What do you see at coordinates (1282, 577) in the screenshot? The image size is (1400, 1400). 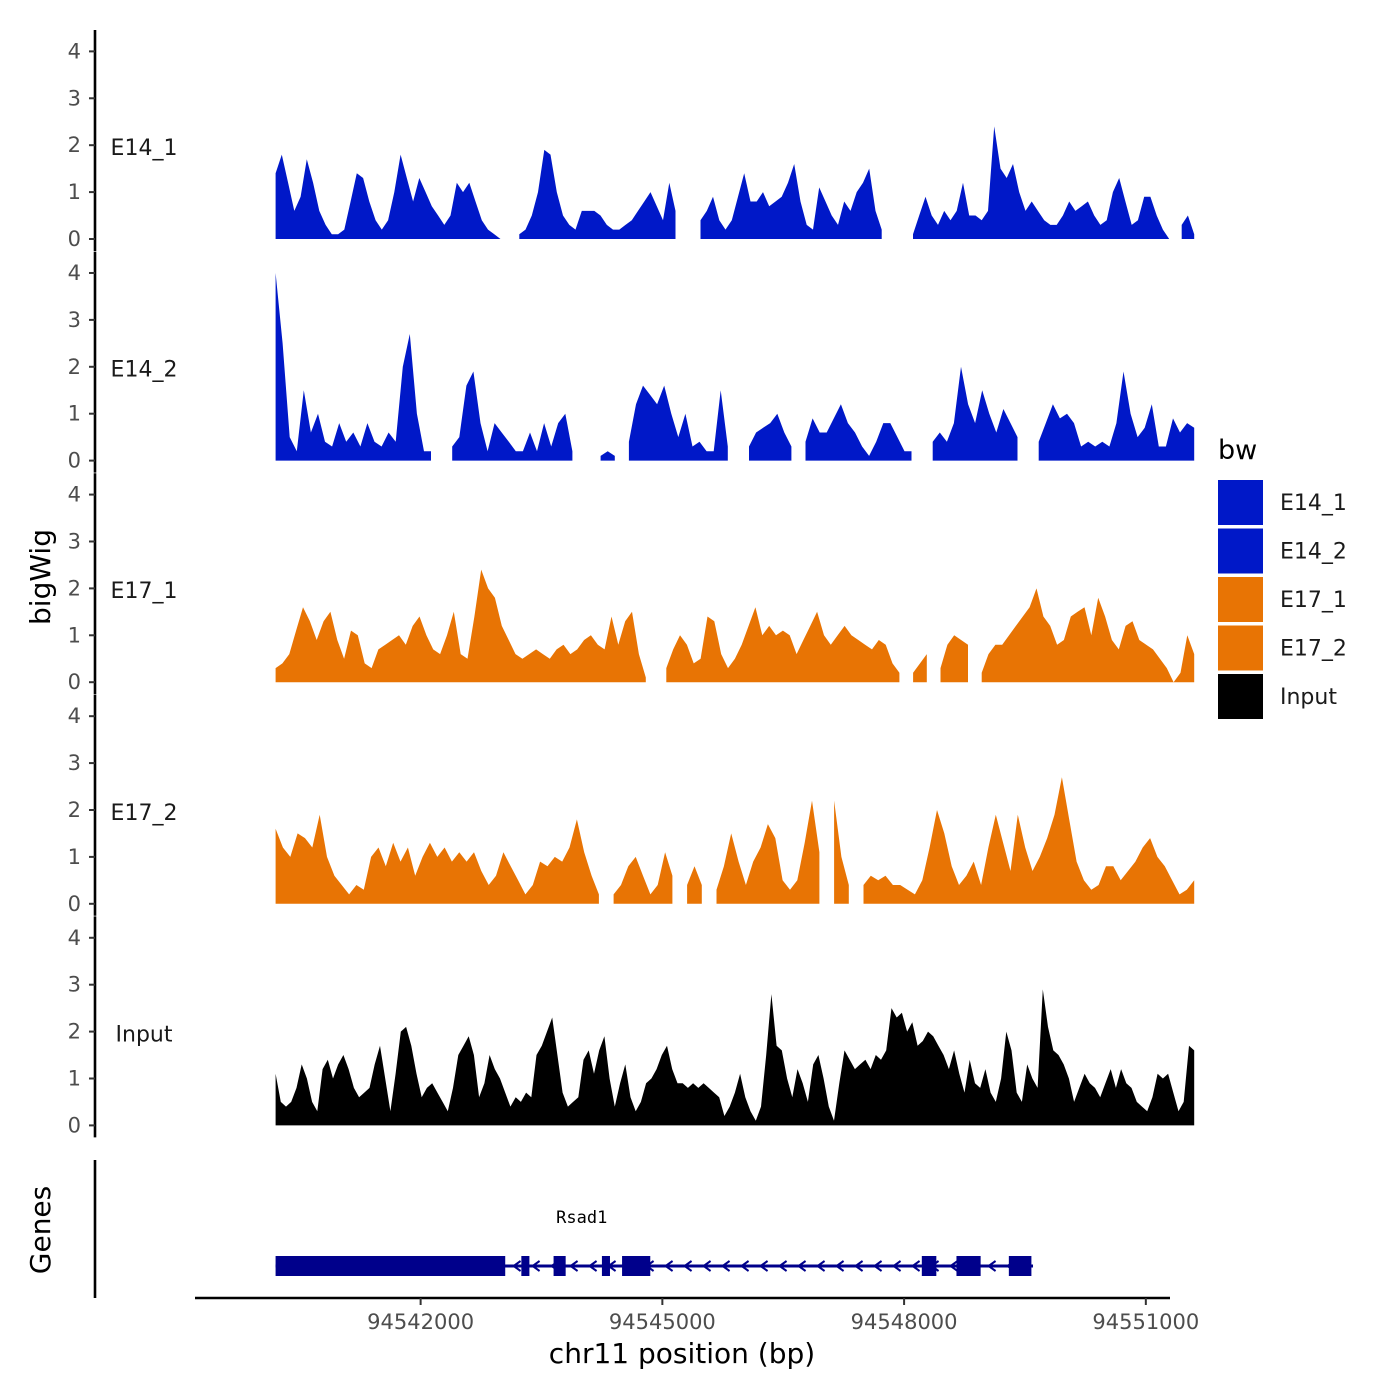 I see `legend: bw E14_1 E14_2 E17_1 E17_2 Input` at bounding box center [1282, 577].